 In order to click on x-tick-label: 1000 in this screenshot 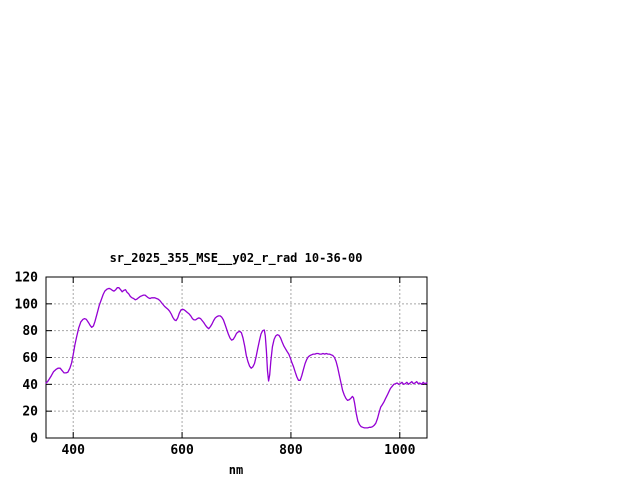, I will do `click(399, 450)`.